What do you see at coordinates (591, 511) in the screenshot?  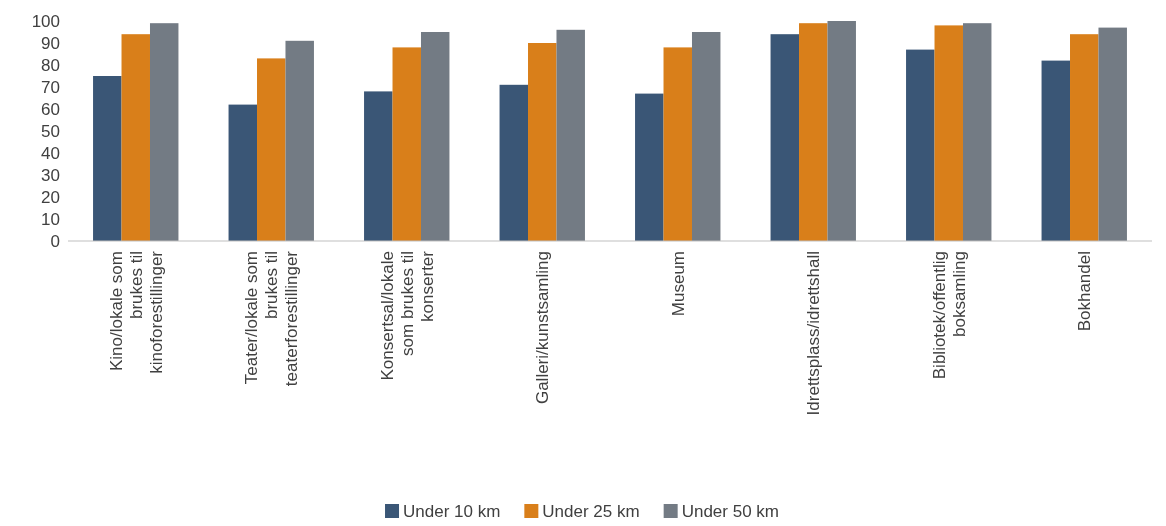 I see `legend-label: Under 25 km` at bounding box center [591, 511].